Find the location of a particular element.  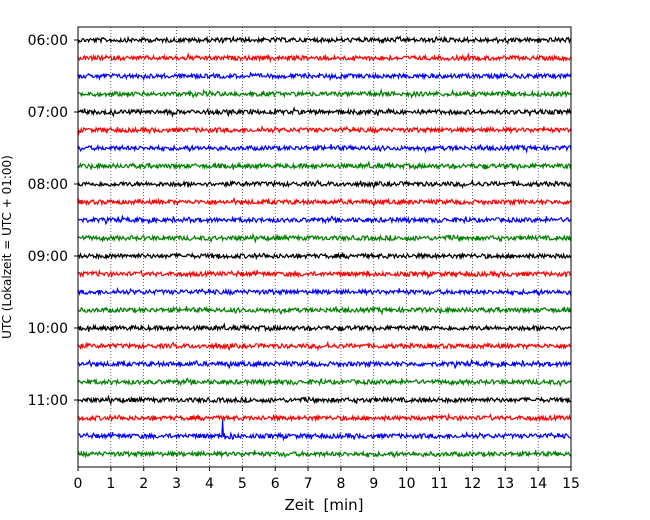

x-tick-label: 15 is located at coordinates (571, 484).